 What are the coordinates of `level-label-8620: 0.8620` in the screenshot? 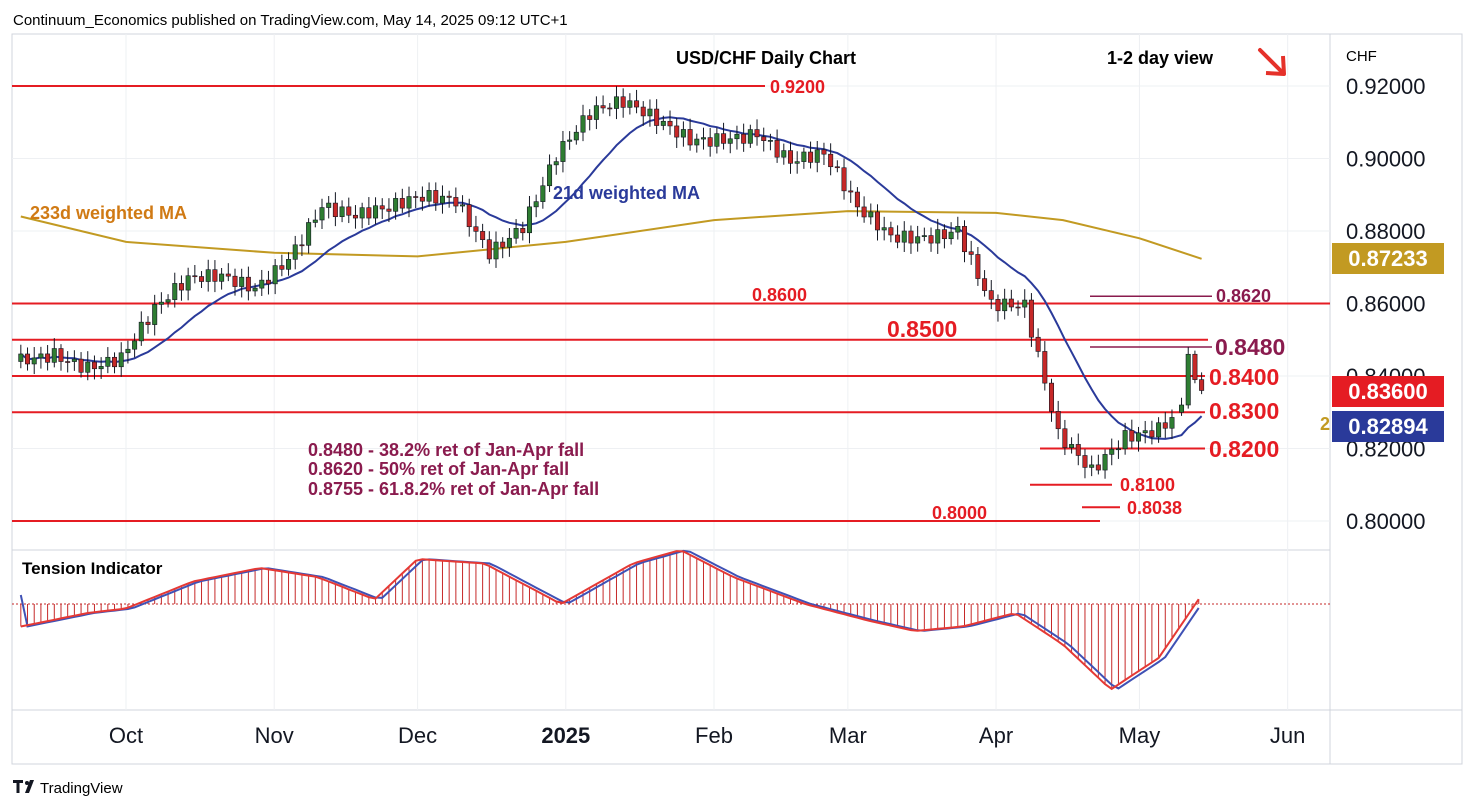 It's located at (1243, 296).